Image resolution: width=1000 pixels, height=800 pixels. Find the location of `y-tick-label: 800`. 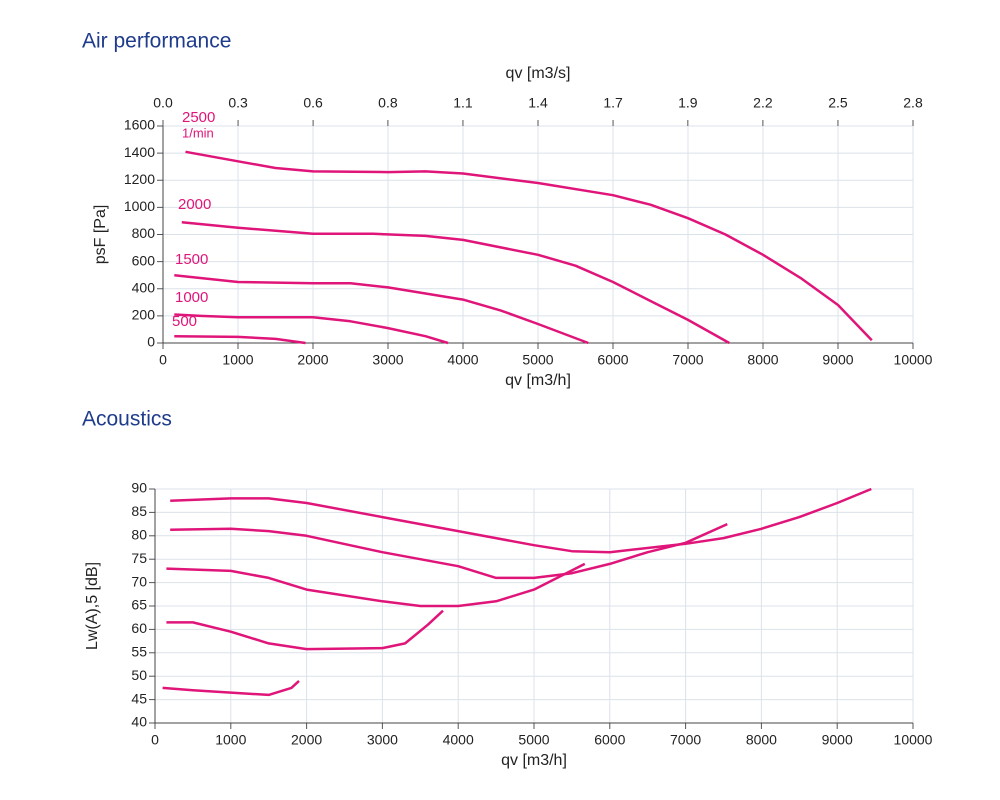

y-tick-label: 800 is located at coordinates (144, 233).